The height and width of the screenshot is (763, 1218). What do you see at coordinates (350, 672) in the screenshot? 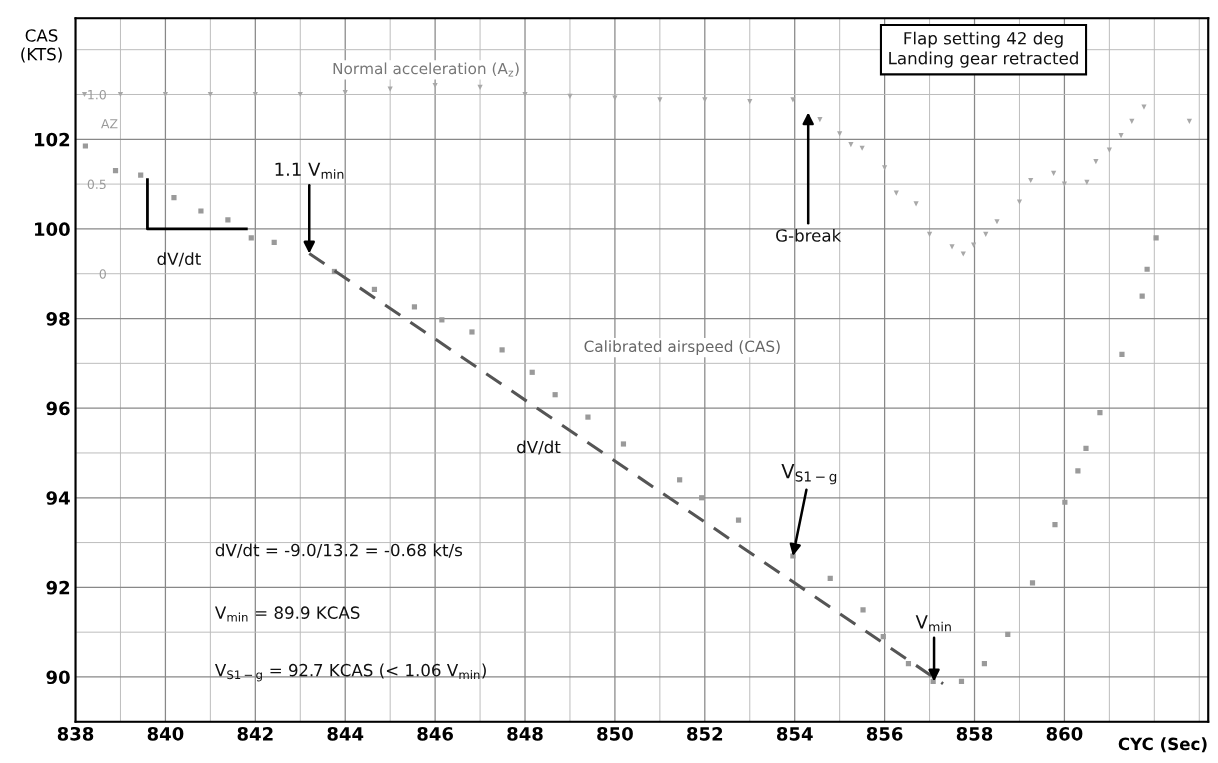
I see `annotation: V$_{S1−g}$ = 92.7 KCAS (< 1.06 V$_{min}$)` at bounding box center [350, 672].